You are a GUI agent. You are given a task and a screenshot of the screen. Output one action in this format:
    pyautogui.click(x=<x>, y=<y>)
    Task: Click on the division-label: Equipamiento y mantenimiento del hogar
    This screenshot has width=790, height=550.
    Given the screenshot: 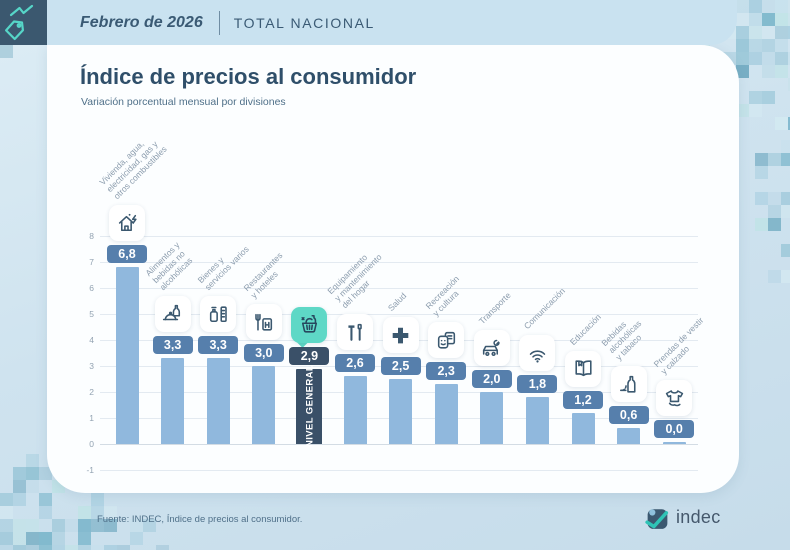 What is the action you would take?
    pyautogui.click(x=354, y=281)
    